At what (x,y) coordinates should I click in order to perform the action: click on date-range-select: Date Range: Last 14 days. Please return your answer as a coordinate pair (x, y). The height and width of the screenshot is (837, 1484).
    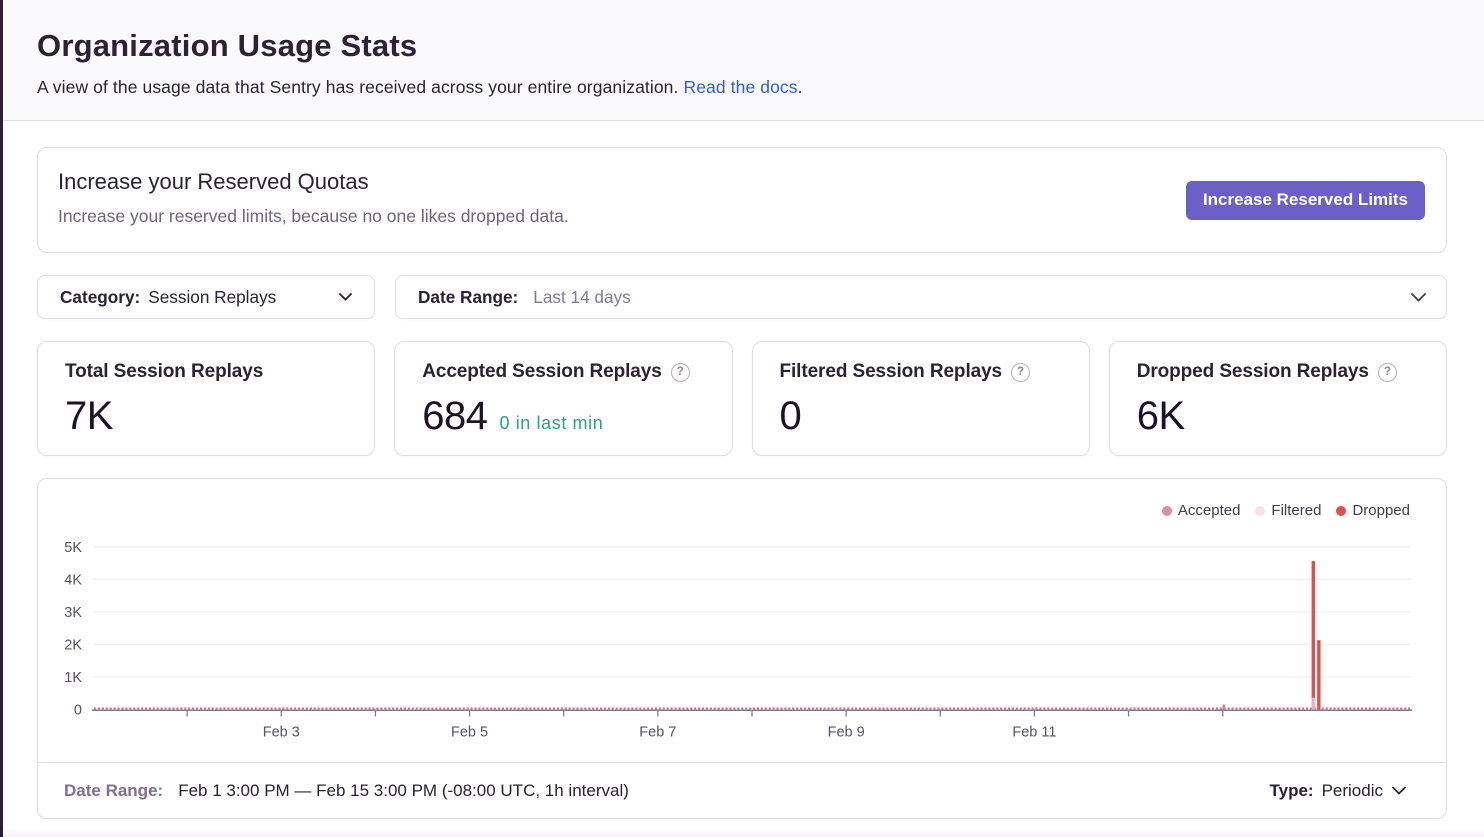
    Looking at the image, I should click on (921, 297).